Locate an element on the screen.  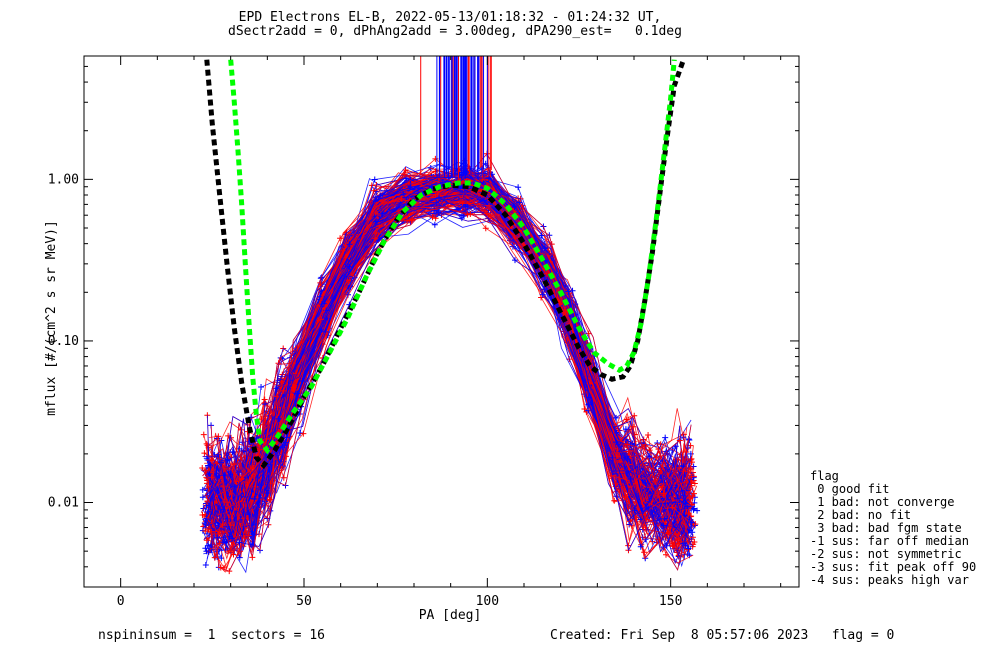
y-tick-label: 1.00 is located at coordinates (63, 179).